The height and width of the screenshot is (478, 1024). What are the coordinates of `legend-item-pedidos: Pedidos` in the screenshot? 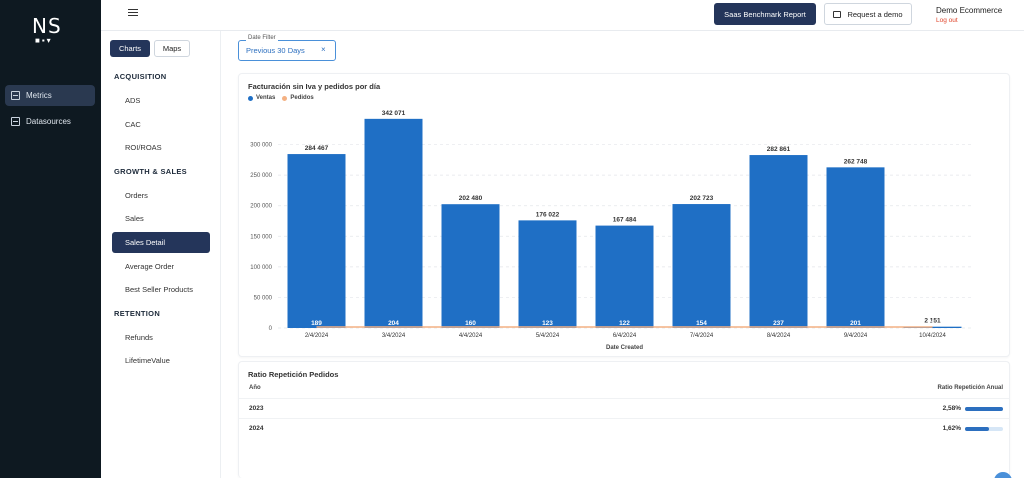 It's located at (298, 98).